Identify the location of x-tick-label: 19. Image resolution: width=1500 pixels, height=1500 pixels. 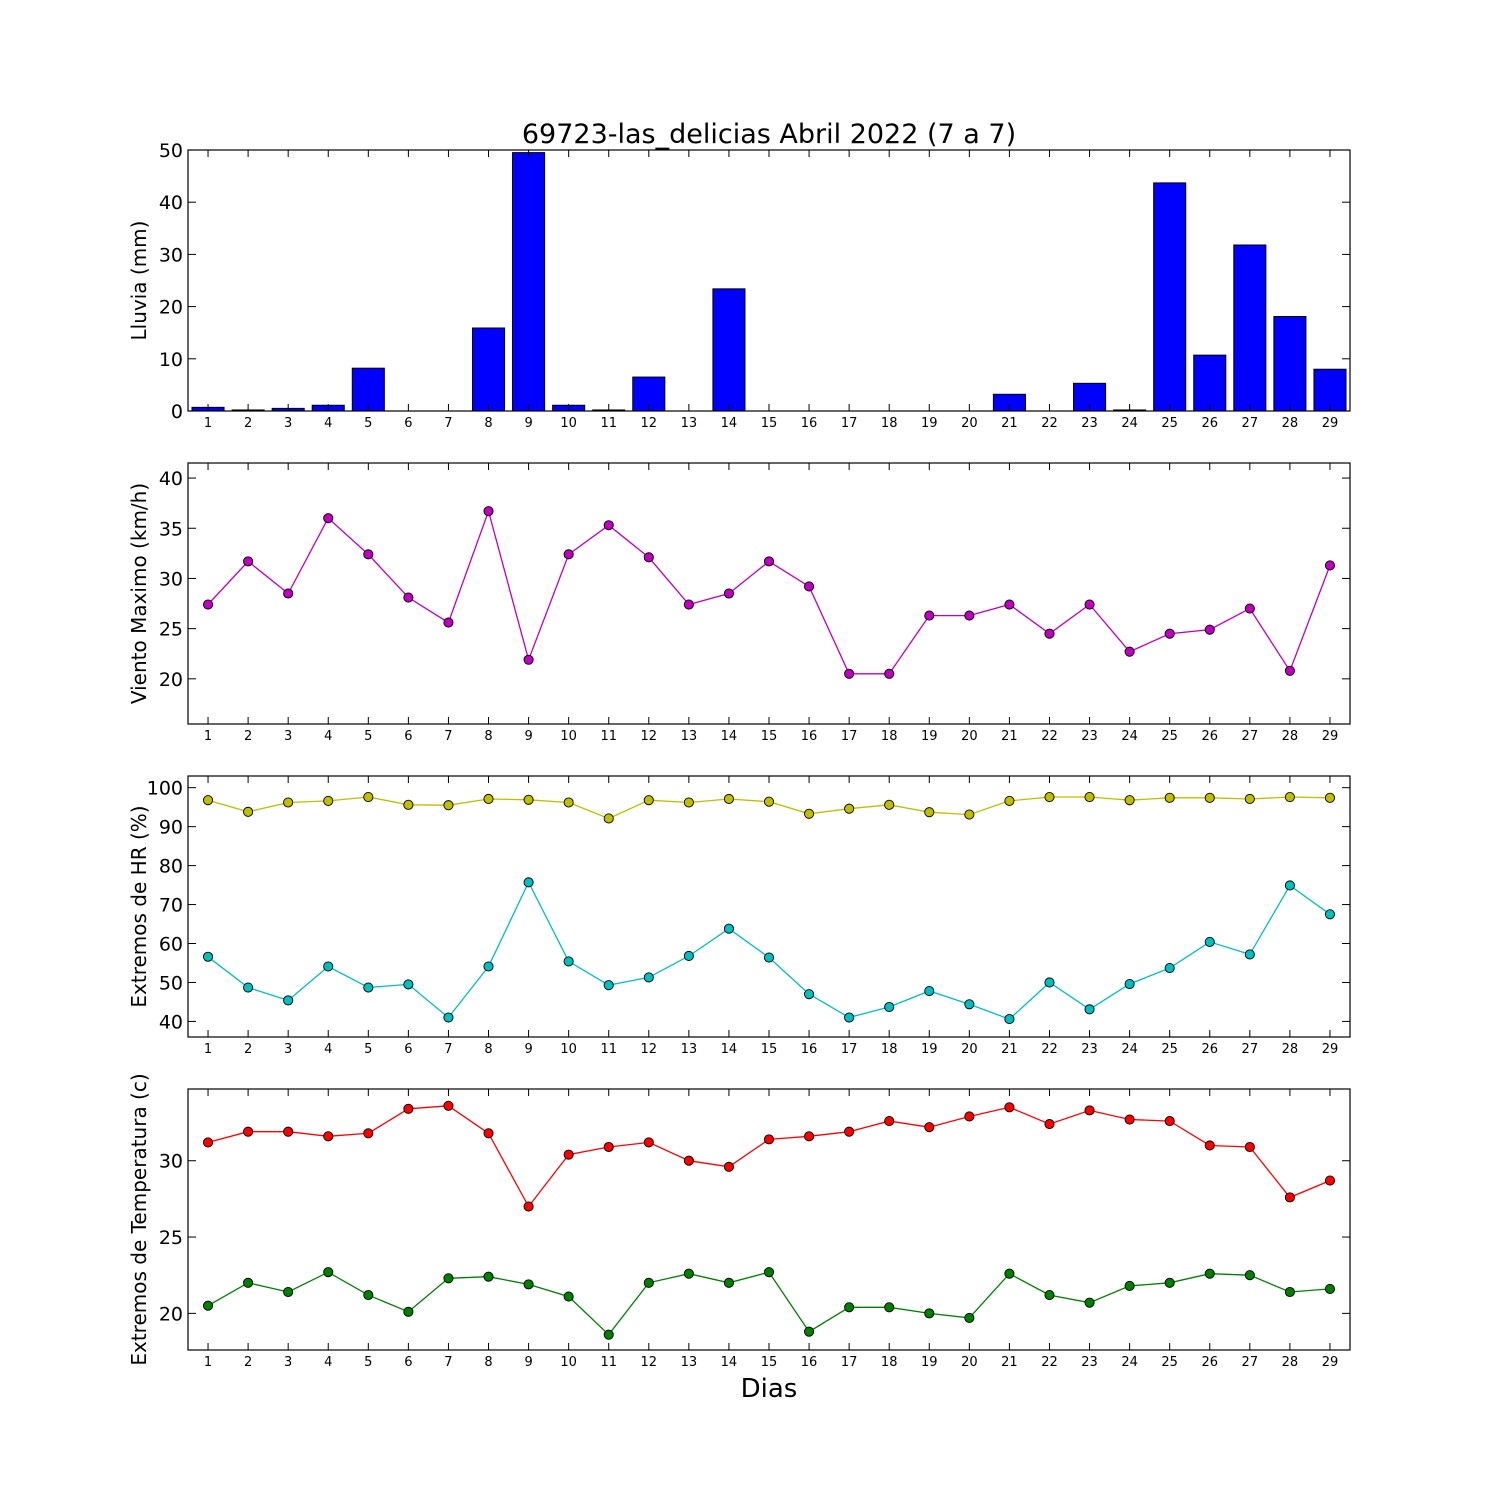
(929, 736).